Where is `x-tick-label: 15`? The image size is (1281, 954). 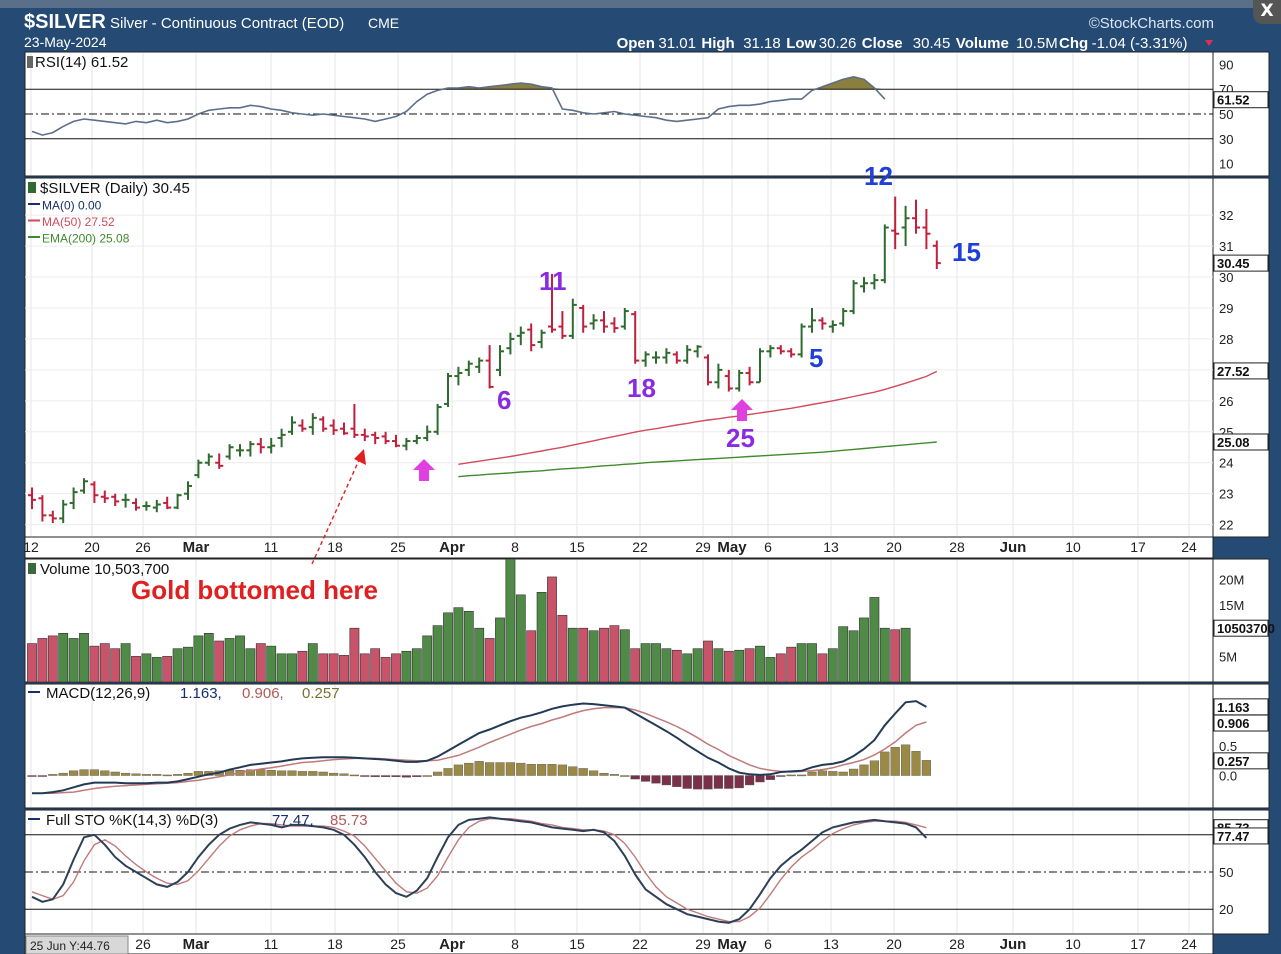
x-tick-label: 15 is located at coordinates (577, 944).